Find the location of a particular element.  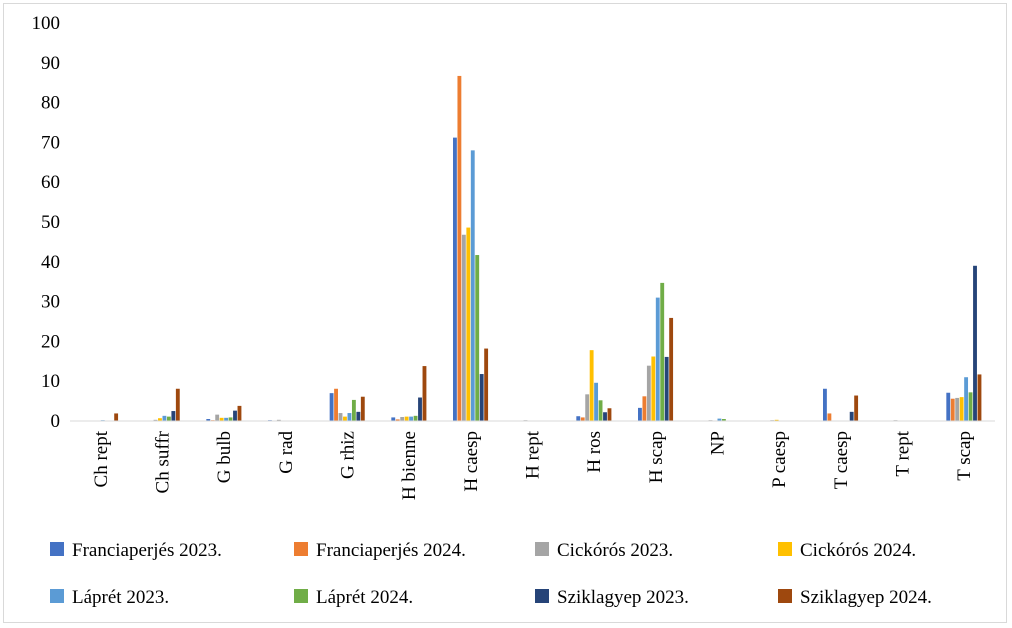

y-axis-ticks: 0 10 20 30 40 50 60 70 80 90 100 is located at coordinates (46, 222).